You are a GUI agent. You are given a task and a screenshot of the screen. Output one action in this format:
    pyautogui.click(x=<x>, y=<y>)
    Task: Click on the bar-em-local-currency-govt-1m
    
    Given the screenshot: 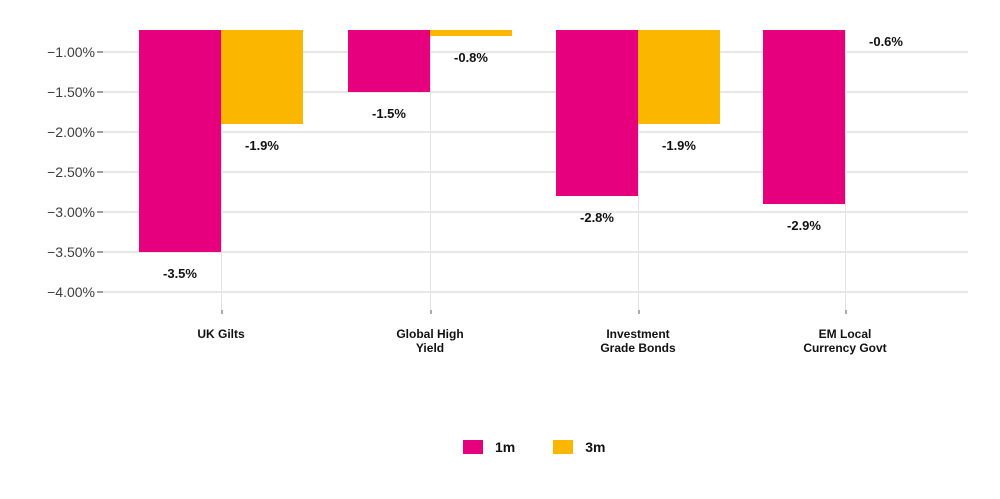 What is the action you would take?
    pyautogui.click(x=804, y=117)
    